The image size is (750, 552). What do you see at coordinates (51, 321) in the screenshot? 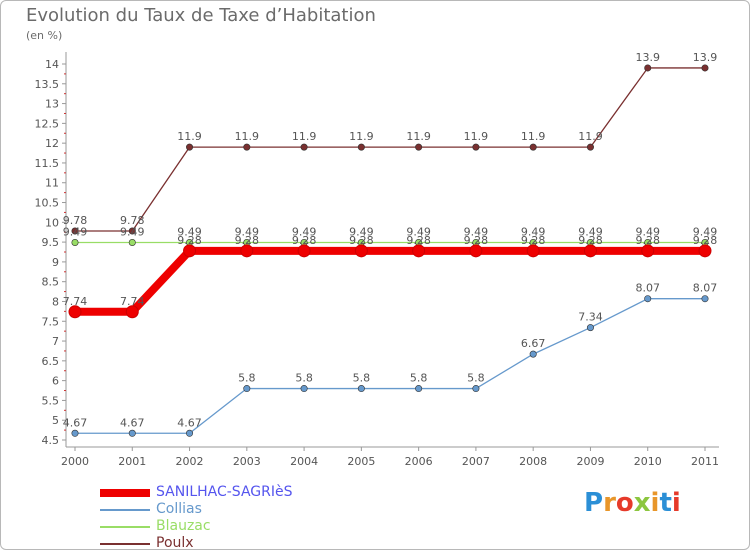
I see `y-tick-label: 7.5` at bounding box center [51, 321].